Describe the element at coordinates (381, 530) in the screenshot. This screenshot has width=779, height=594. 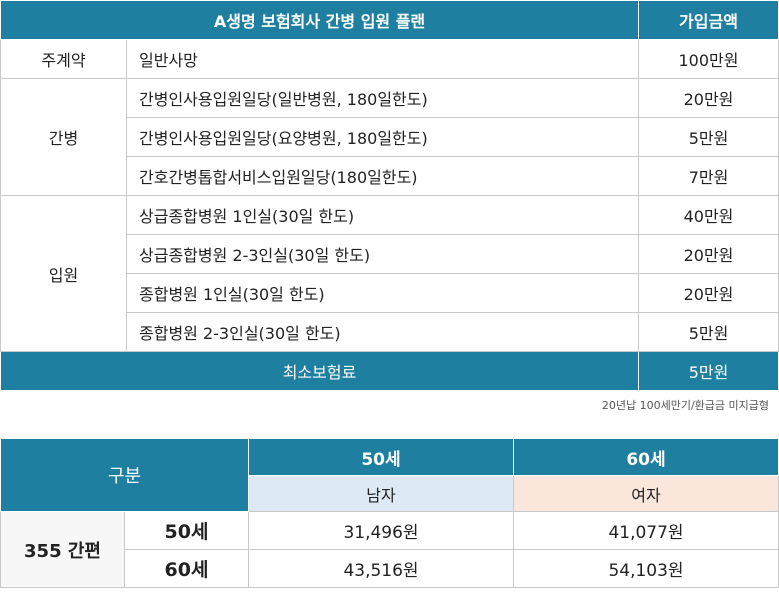
I see `premium-value: 31,496원` at that location.